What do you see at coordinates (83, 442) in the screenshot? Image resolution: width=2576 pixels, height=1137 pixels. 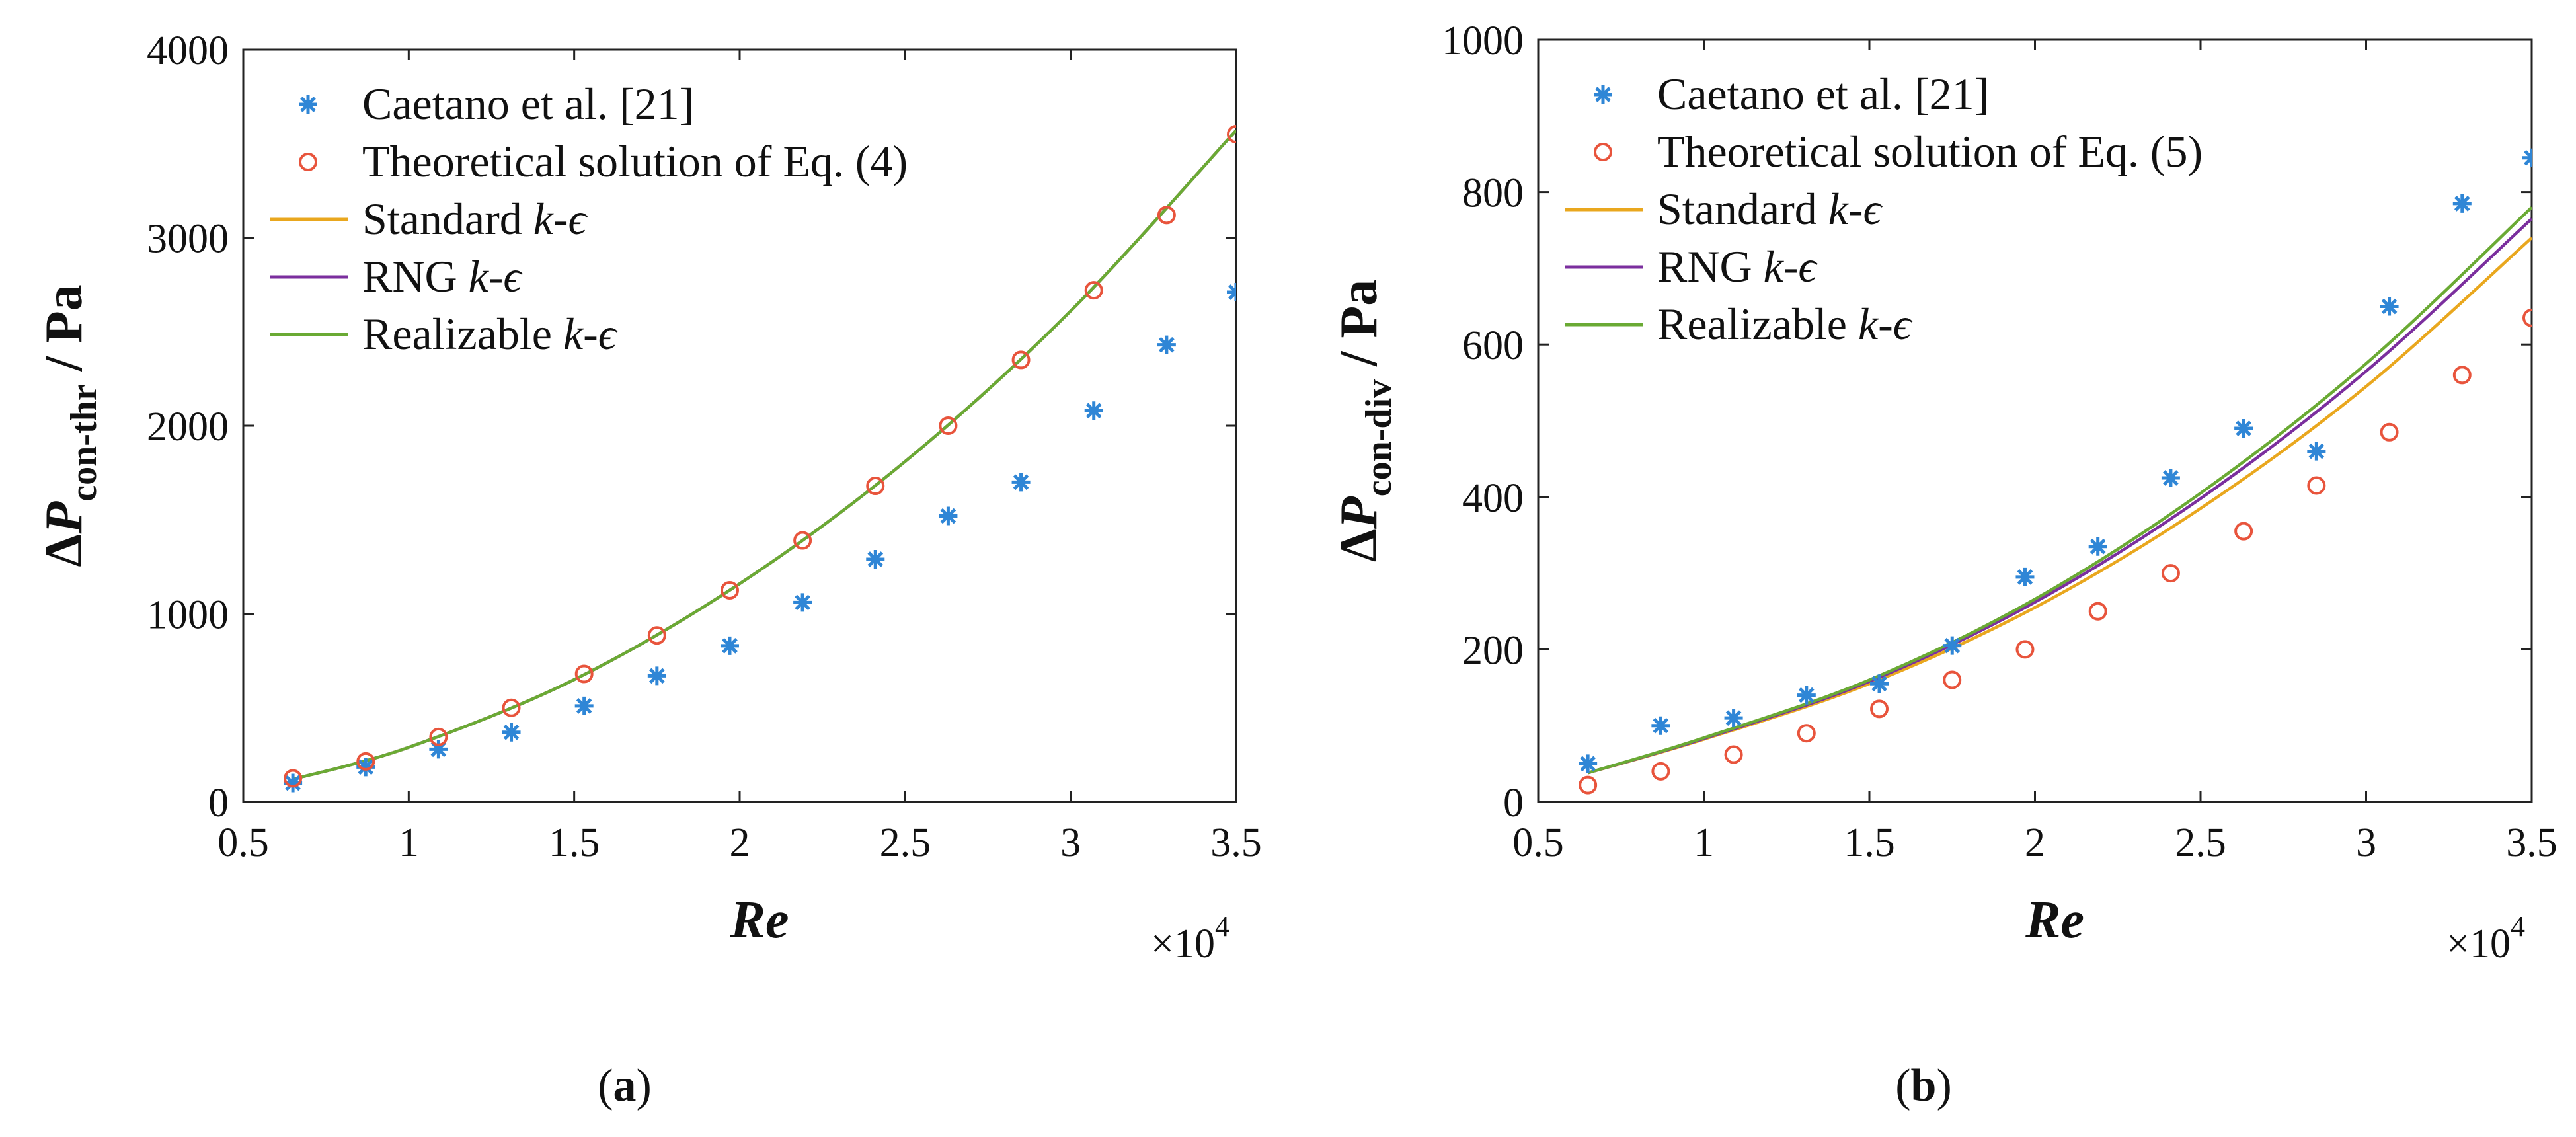 I see `y-axis-label-subscript: con-thr` at bounding box center [83, 442].